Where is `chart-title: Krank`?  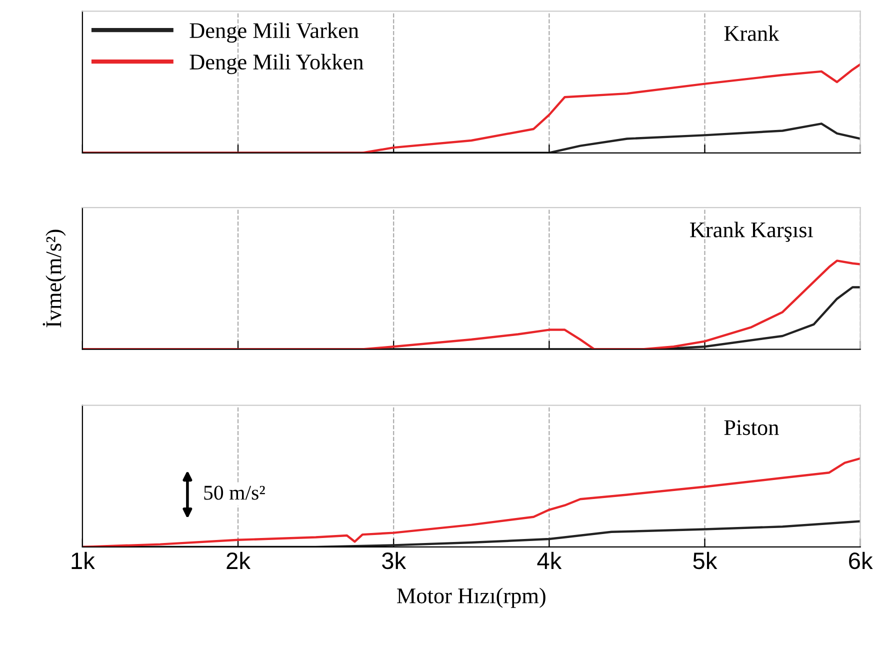
chart-title: Krank is located at coordinates (752, 33).